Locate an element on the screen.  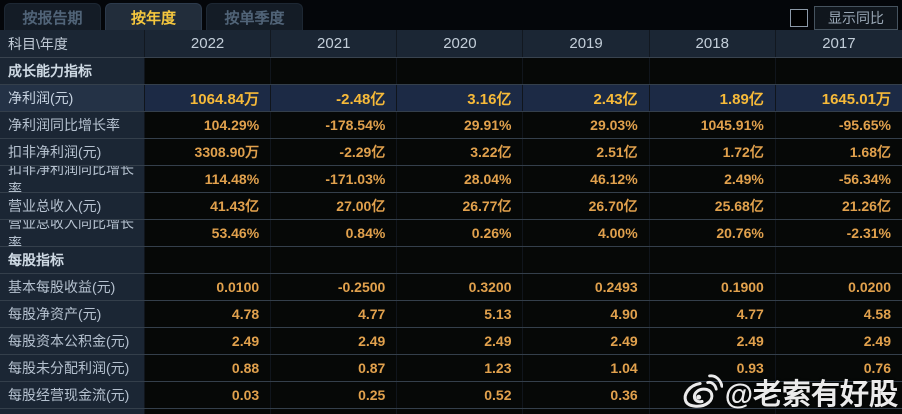
cell-value: 20.76% is located at coordinates (712, 233).